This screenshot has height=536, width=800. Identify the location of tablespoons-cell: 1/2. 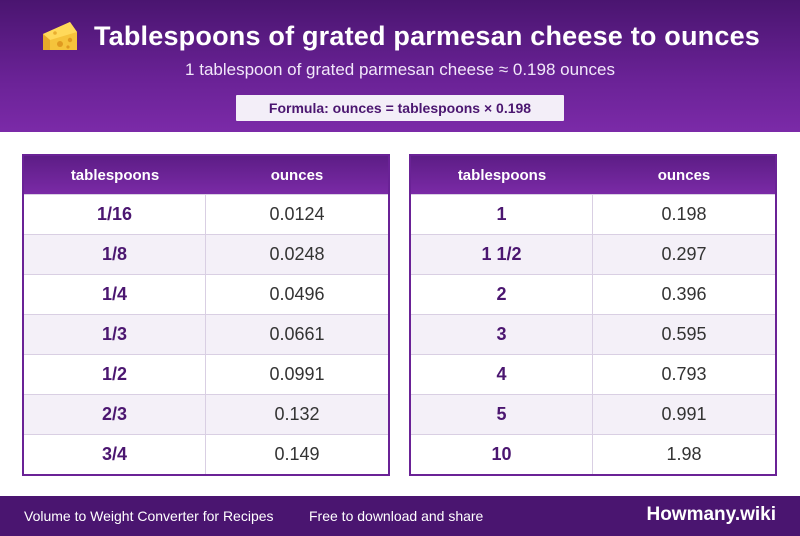
(115, 374).